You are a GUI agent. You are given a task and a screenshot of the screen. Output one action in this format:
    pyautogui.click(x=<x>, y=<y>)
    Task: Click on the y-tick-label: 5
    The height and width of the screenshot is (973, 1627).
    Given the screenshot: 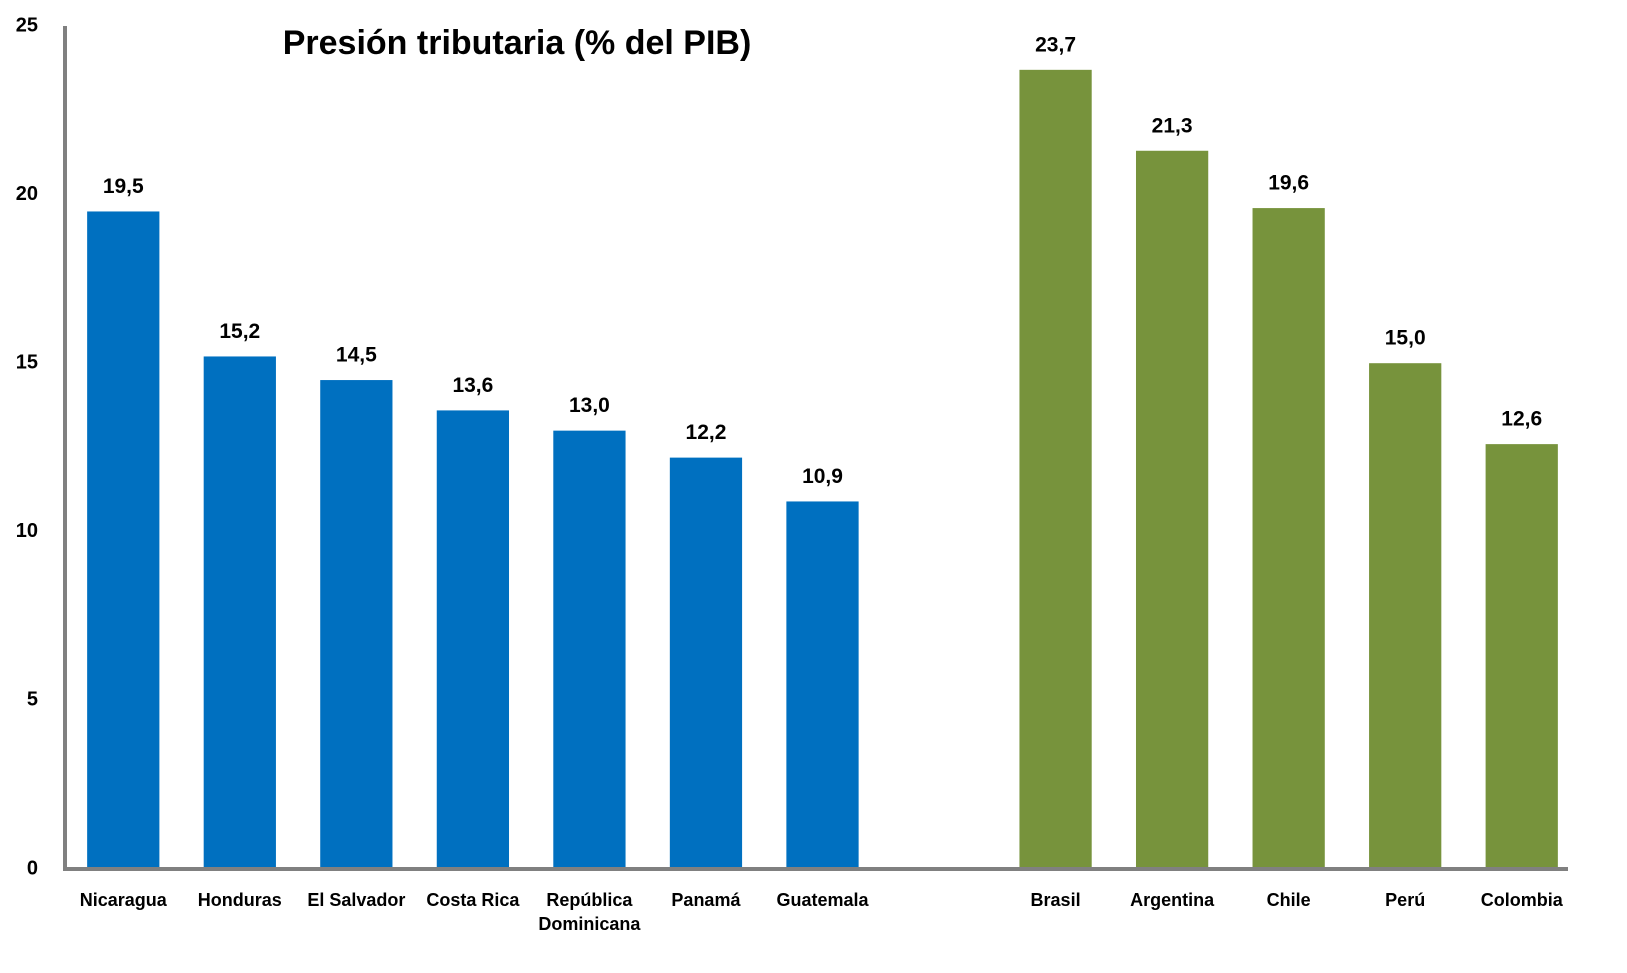 What is the action you would take?
    pyautogui.click(x=32, y=700)
    